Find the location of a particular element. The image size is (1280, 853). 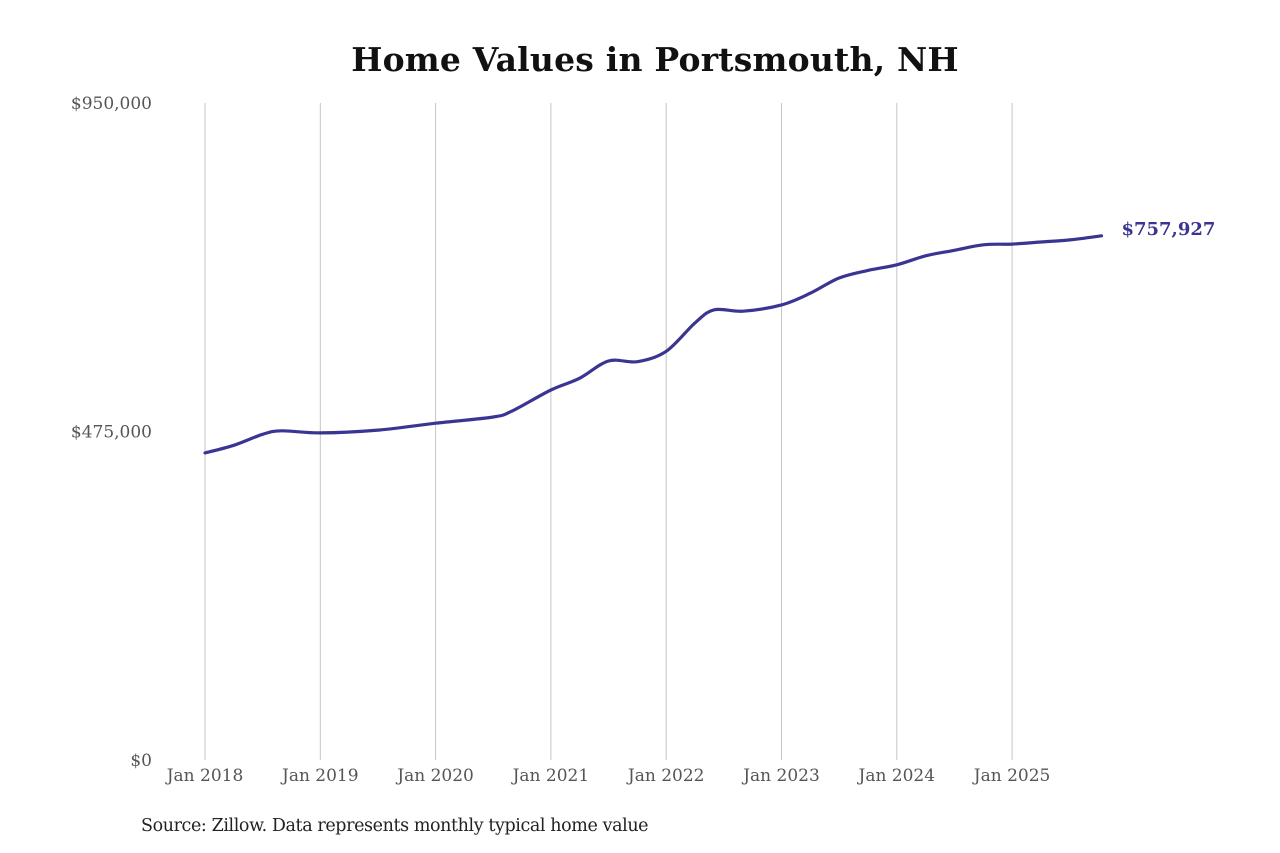

y-tick-label: $475,000 is located at coordinates (111, 433).